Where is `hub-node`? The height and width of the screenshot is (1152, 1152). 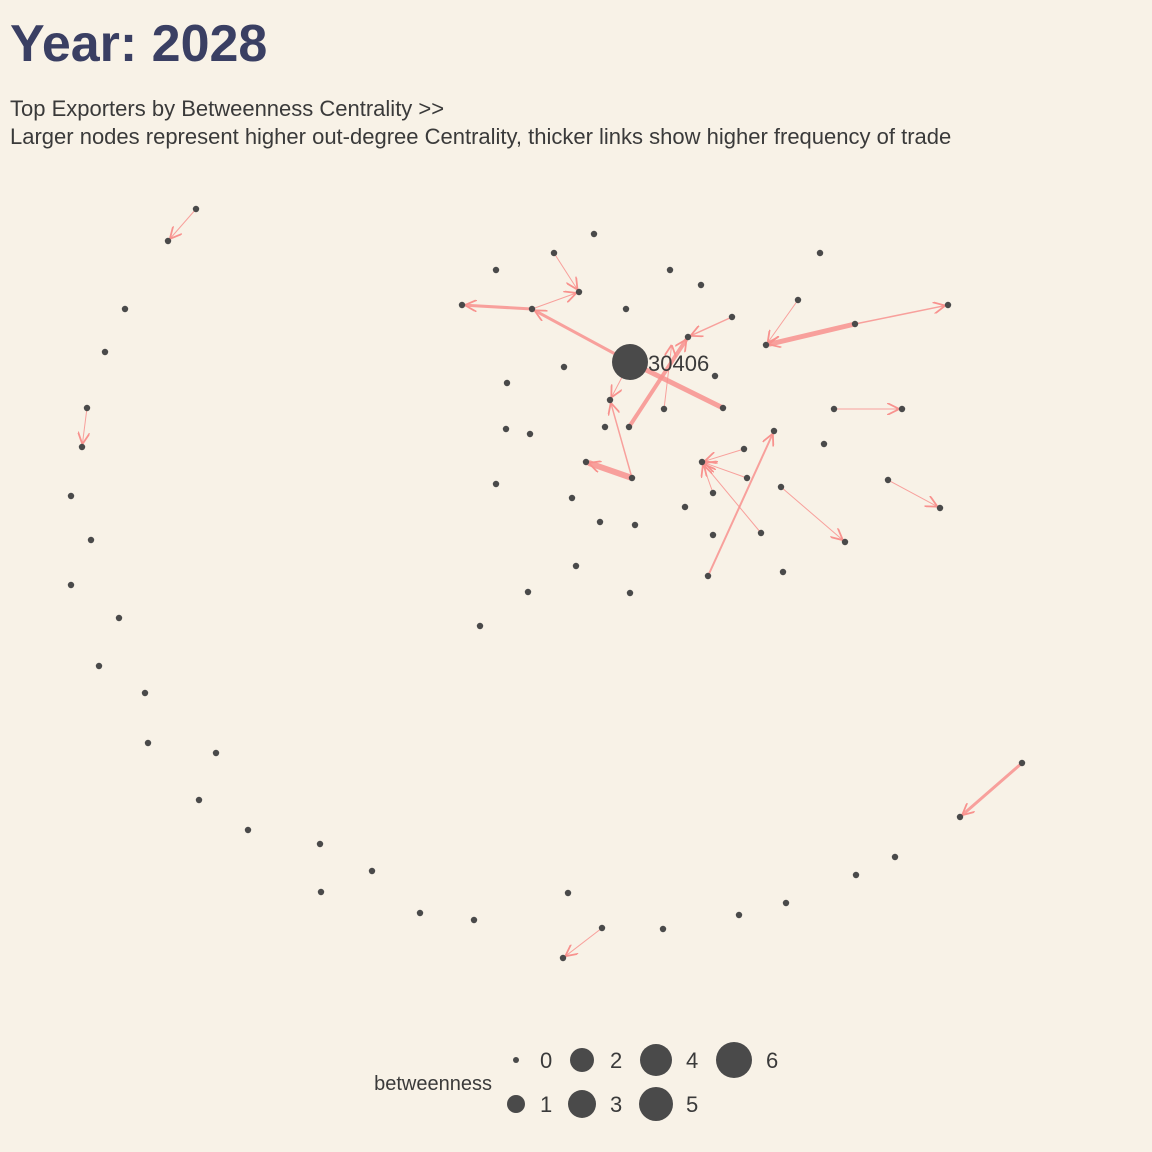 hub-node is located at coordinates (630, 362).